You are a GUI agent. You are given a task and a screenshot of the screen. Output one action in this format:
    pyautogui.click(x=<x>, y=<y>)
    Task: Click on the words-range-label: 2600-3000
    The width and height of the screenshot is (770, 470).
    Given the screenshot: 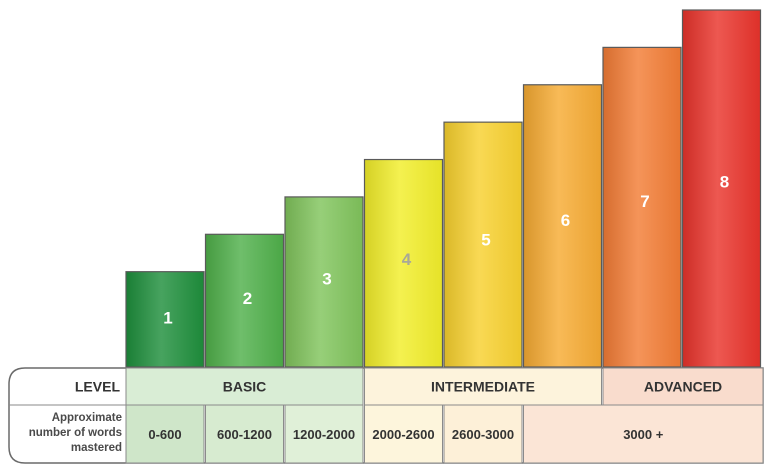 What is the action you would take?
    pyautogui.click(x=483, y=434)
    